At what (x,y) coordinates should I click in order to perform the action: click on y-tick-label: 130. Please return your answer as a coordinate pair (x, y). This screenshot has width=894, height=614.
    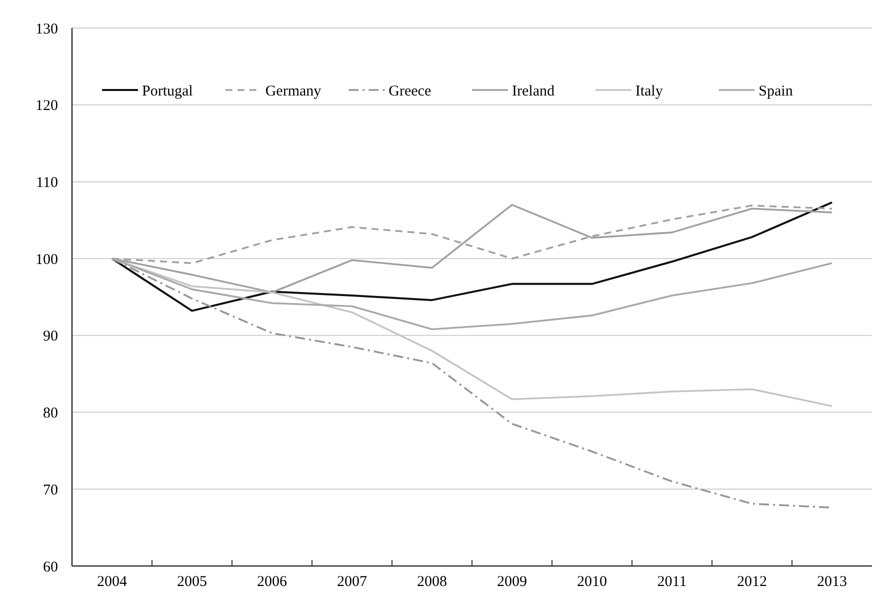
    Looking at the image, I should click on (47, 29).